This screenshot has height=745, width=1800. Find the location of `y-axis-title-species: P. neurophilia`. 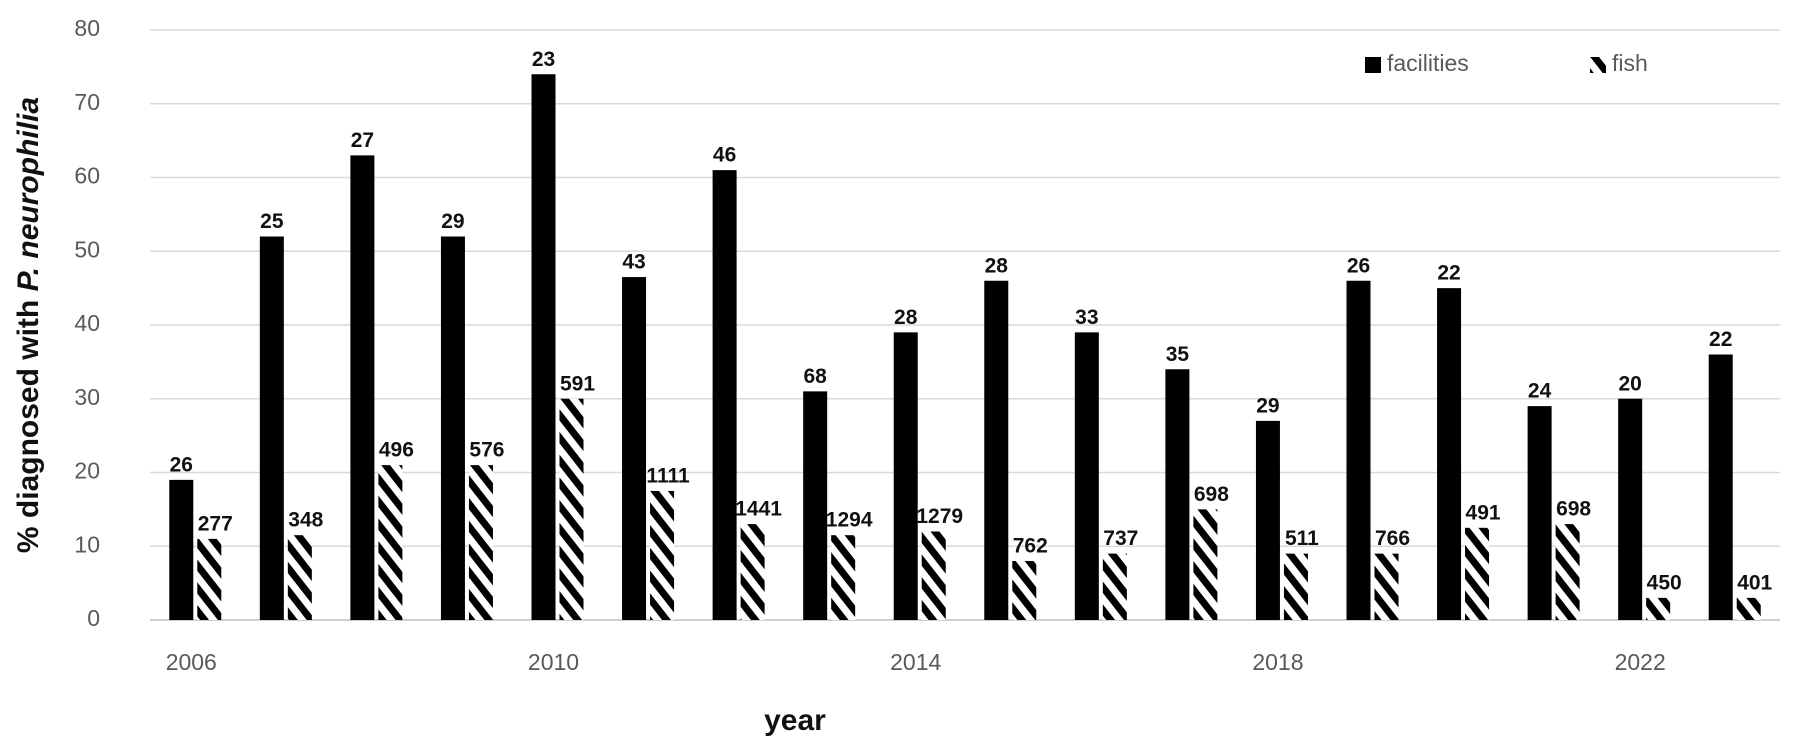

y-axis-title-species: P. neurophilia is located at coordinates (28, 194).